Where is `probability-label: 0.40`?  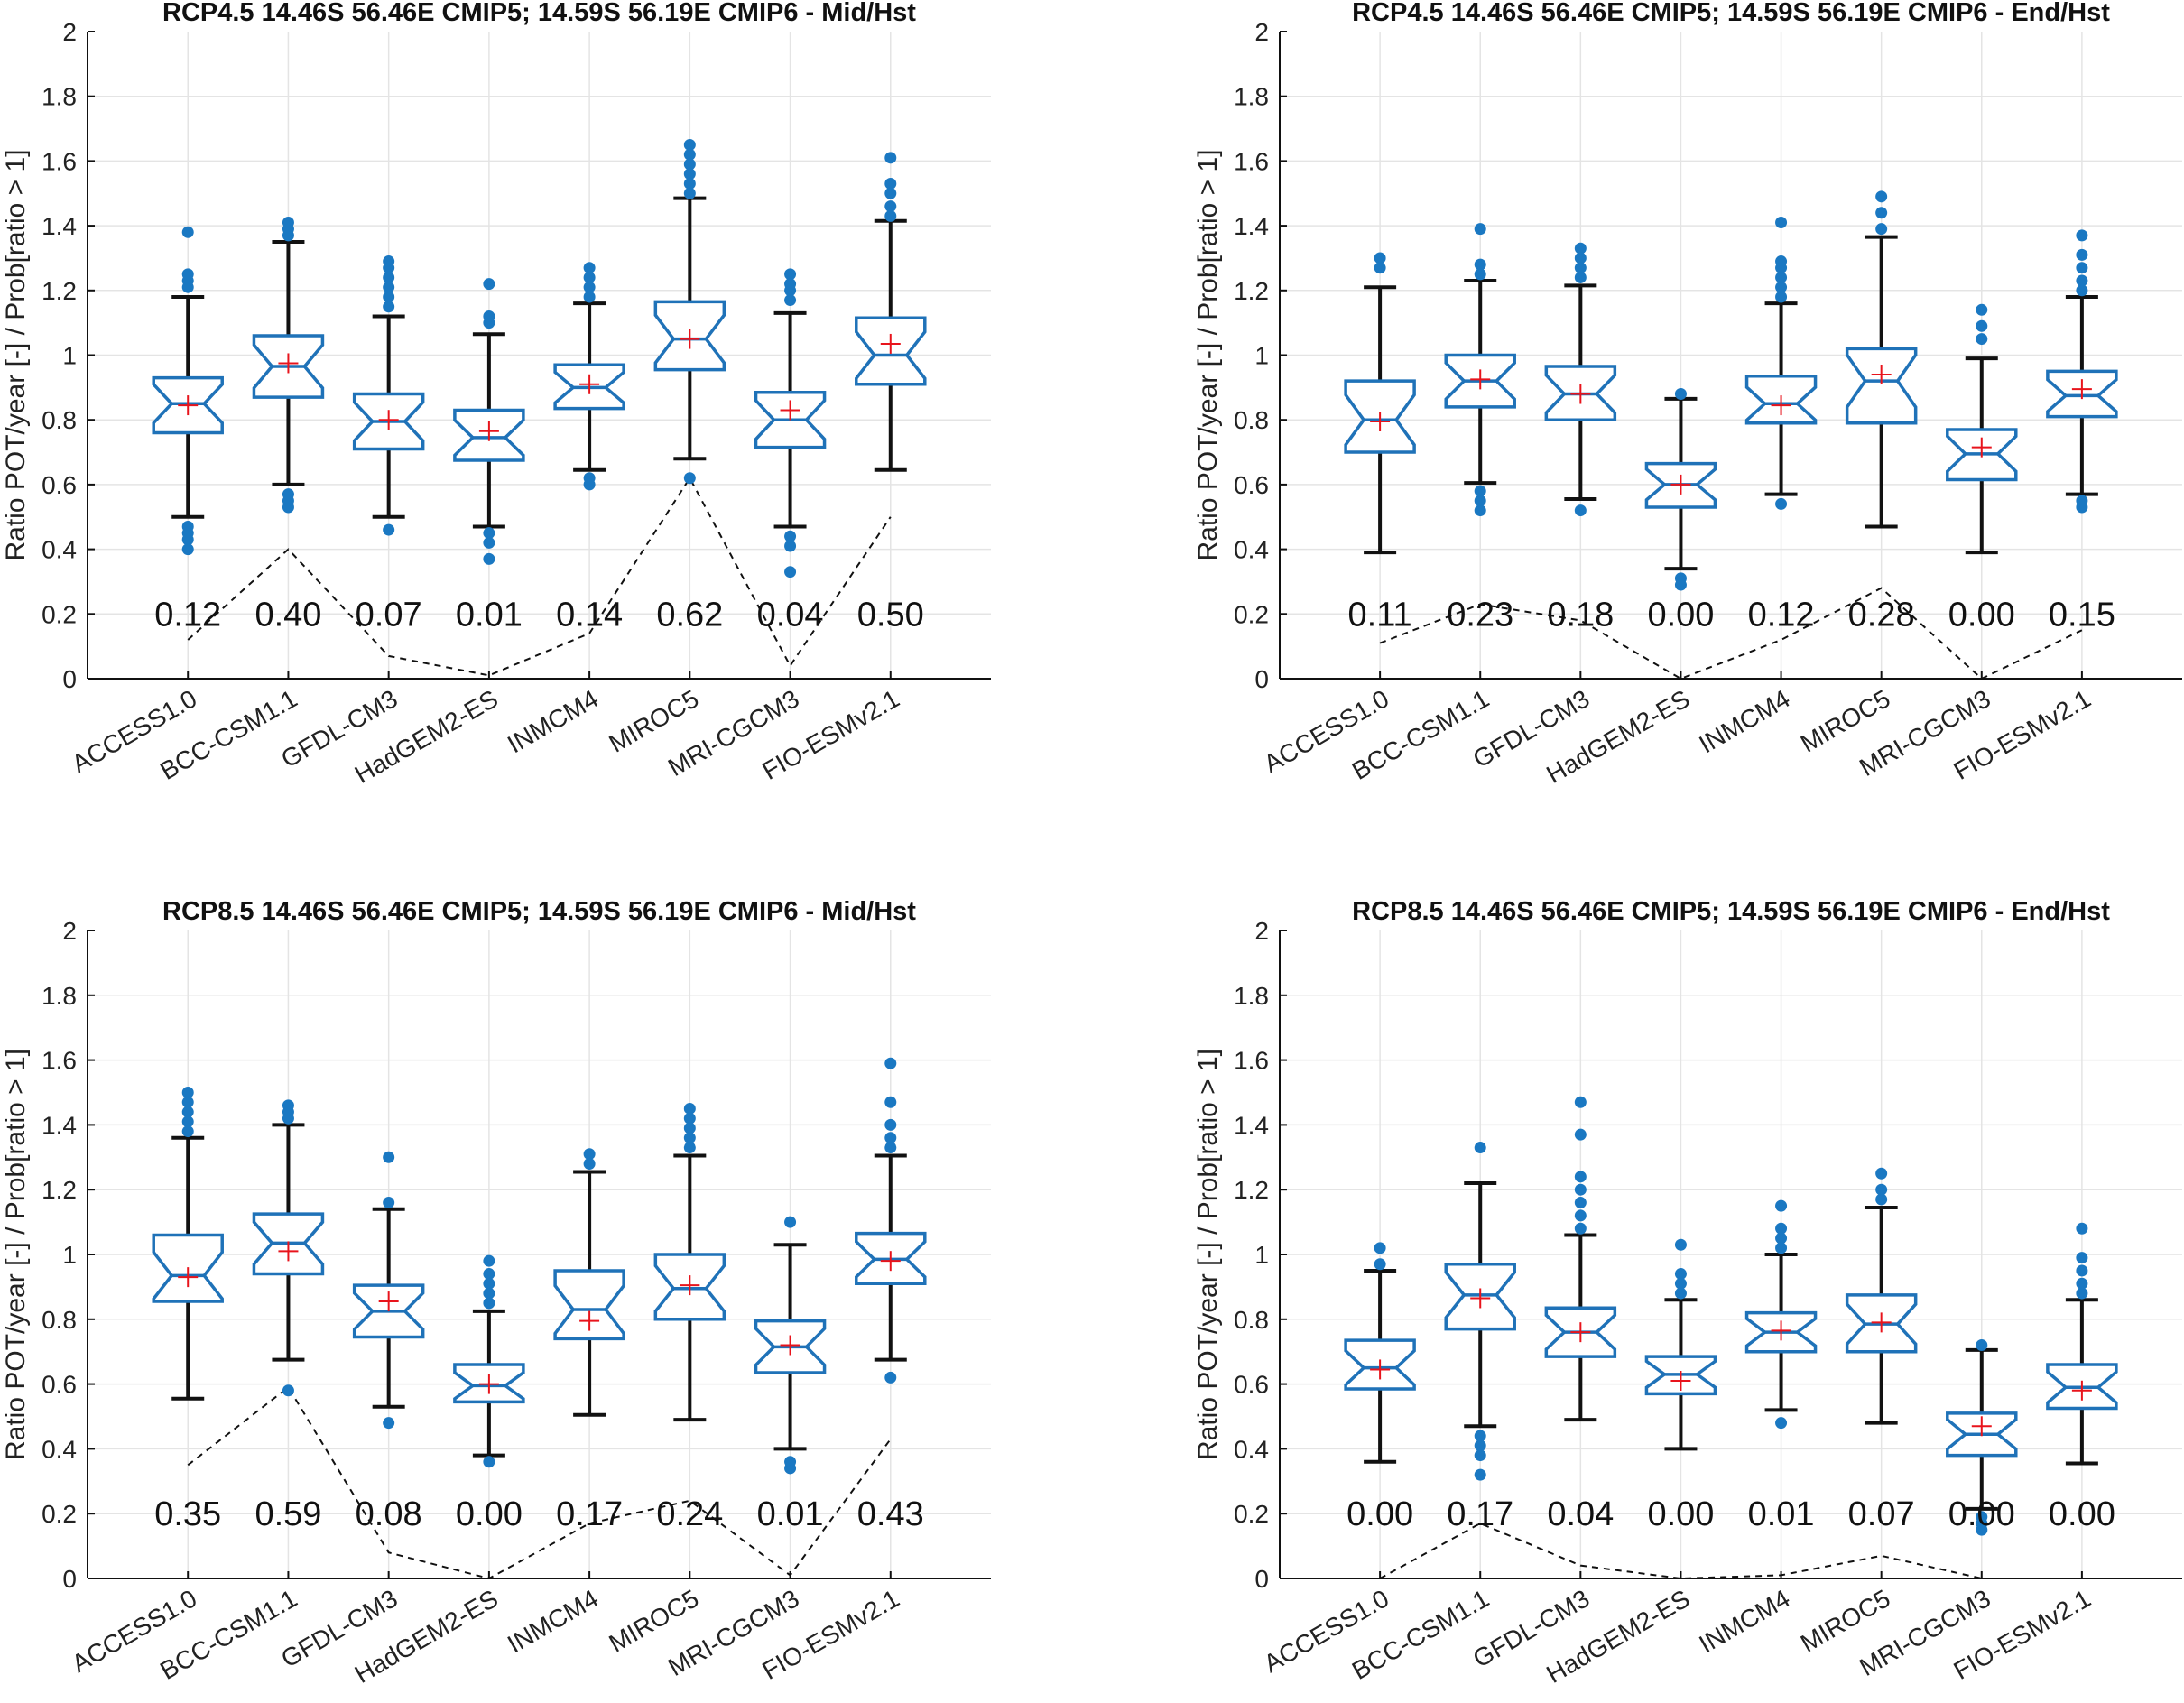
probability-label: 0.40 is located at coordinates (287, 615).